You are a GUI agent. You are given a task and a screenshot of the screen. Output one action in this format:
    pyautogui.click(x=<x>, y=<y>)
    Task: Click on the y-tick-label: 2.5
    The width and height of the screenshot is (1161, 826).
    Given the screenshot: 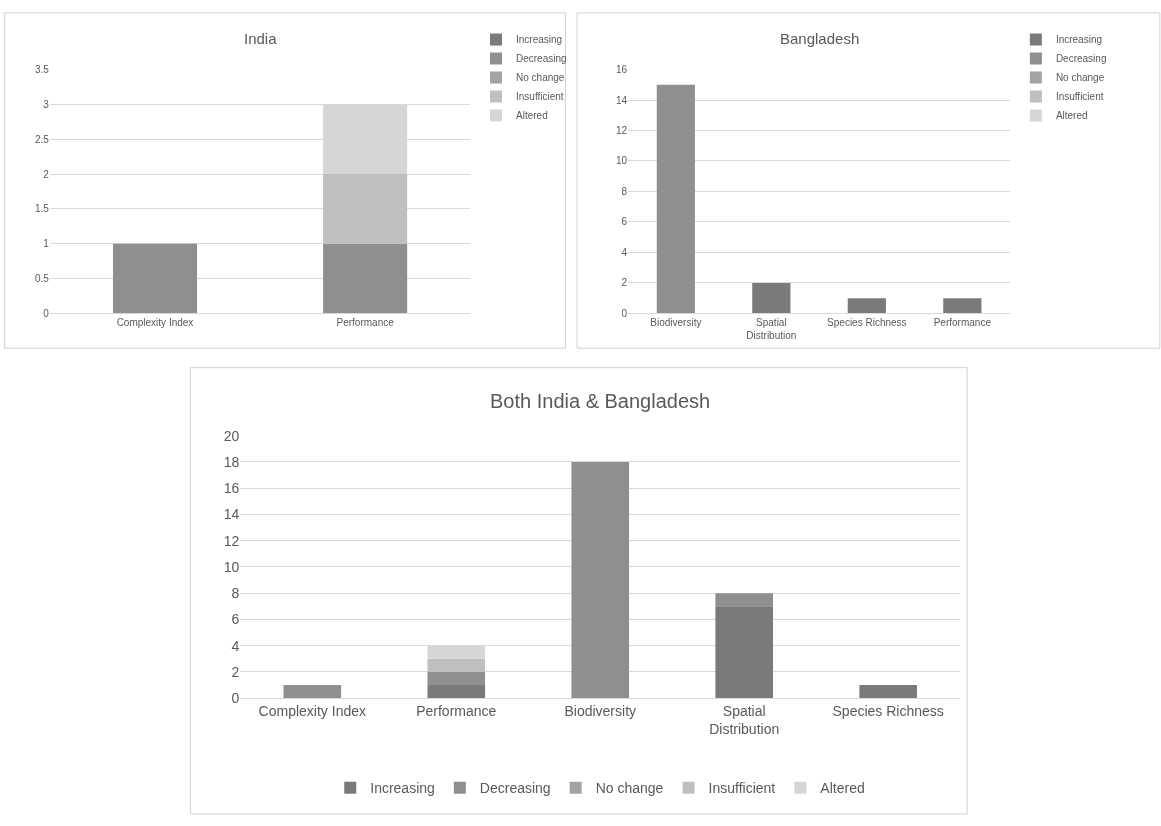 What is the action you would take?
    pyautogui.click(x=42, y=139)
    